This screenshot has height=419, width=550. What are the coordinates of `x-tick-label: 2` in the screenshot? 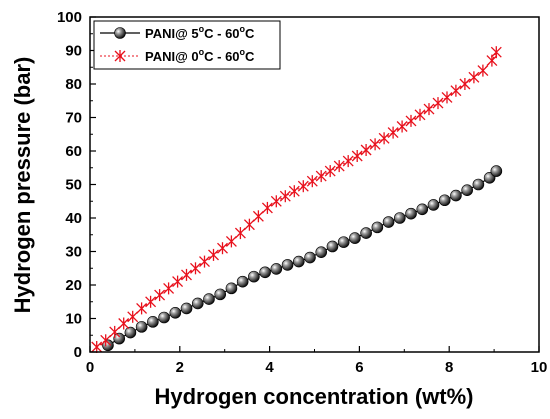 It's located at (180, 367).